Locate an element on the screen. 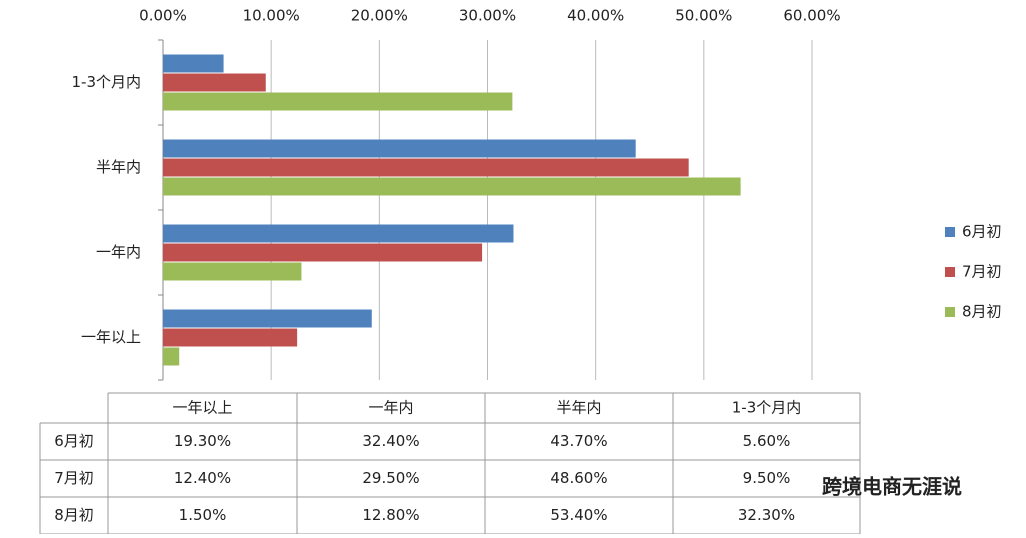  table-header: 一年内 is located at coordinates (390, 408).